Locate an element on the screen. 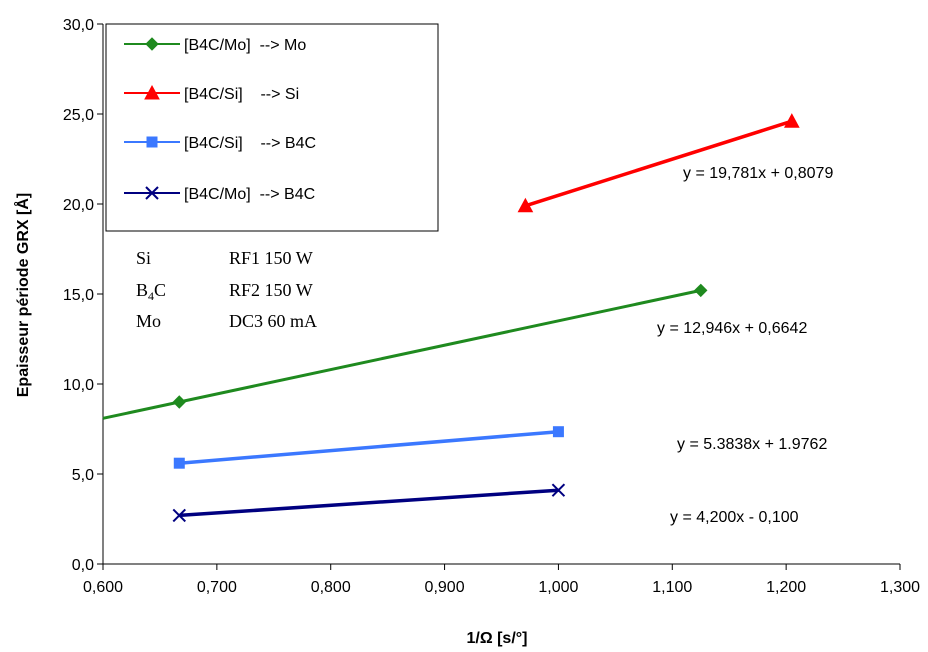  x-tick-label: 0,700 is located at coordinates (217, 587).